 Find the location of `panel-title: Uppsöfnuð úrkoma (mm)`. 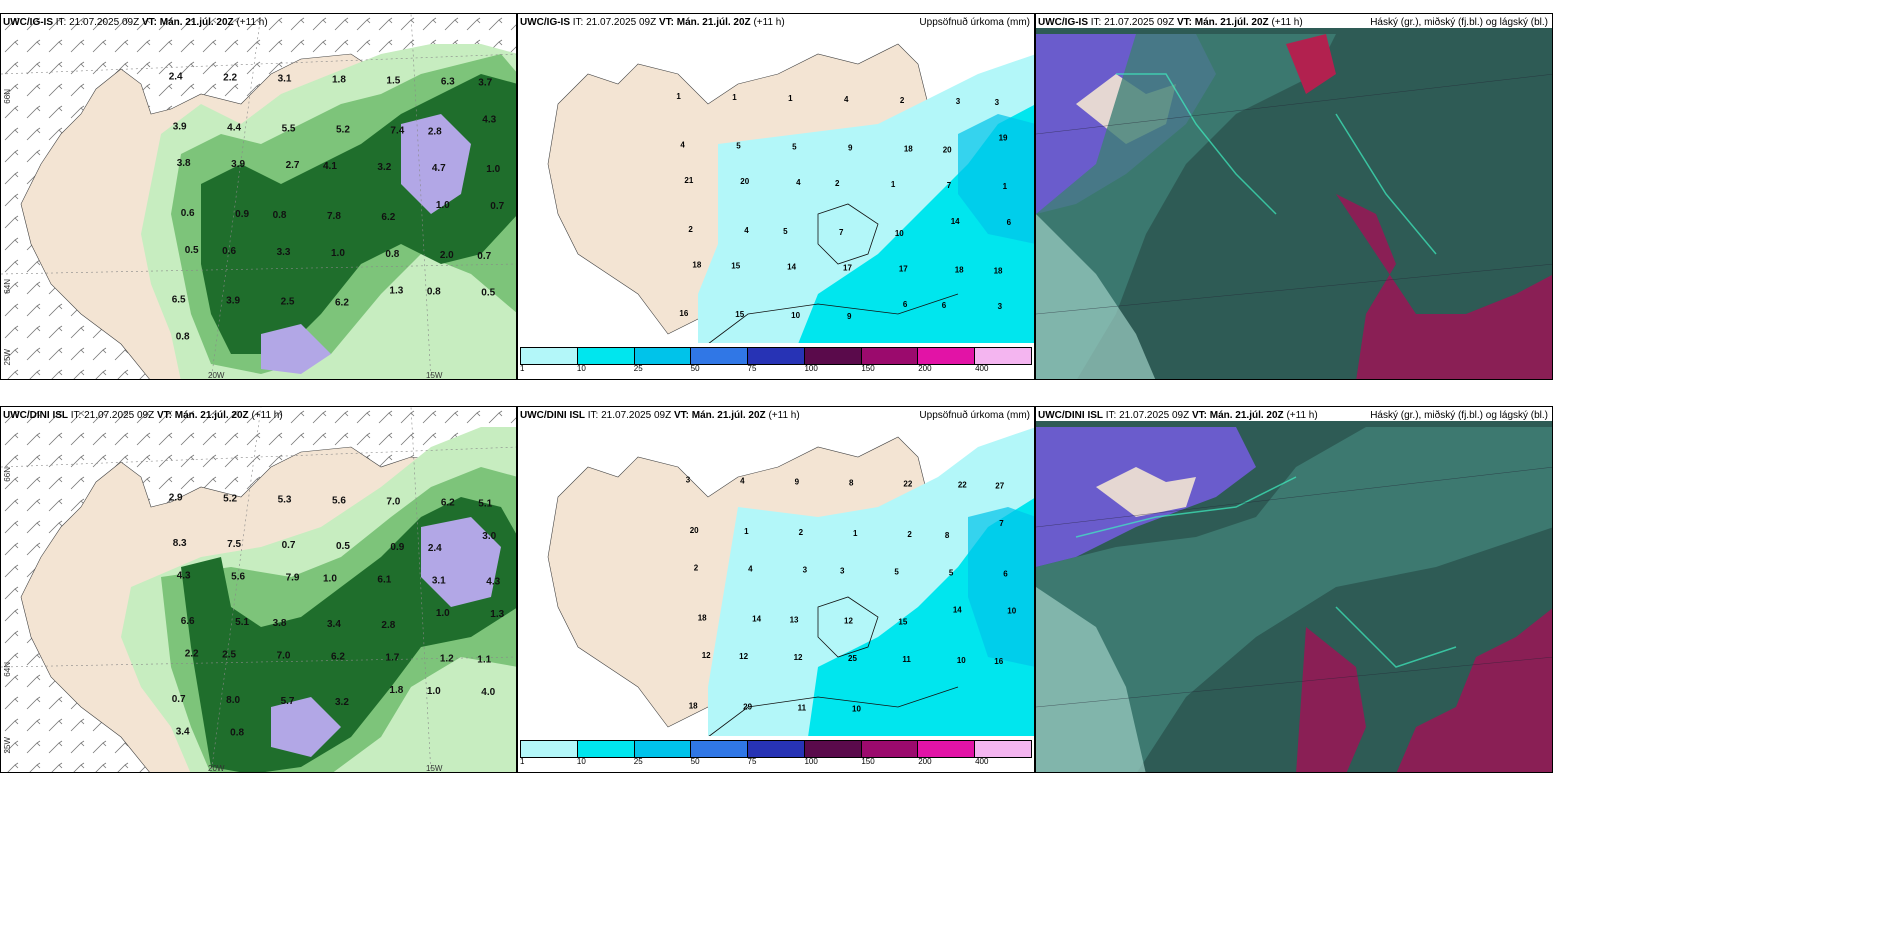

panel-title: Uppsöfnuð úrkoma (mm) is located at coordinates (974, 22).